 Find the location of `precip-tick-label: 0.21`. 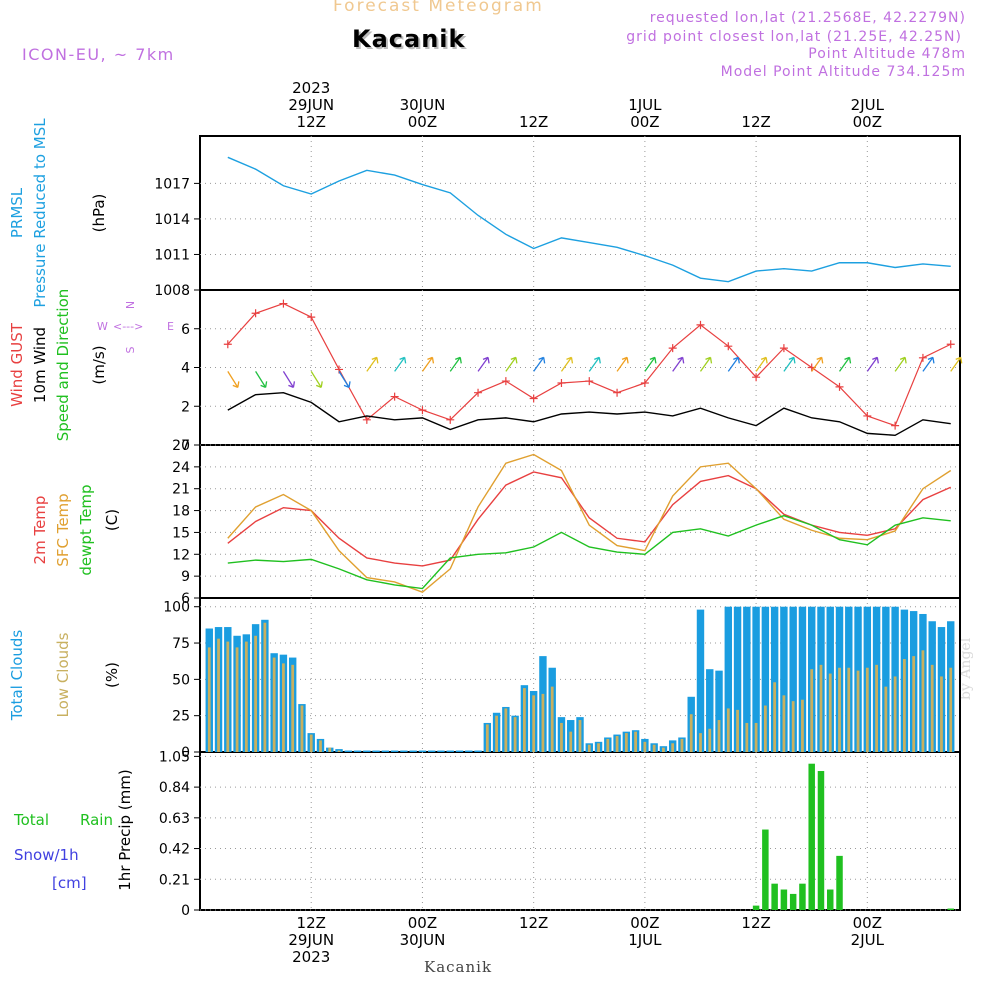

precip-tick-label: 0.21 is located at coordinates (174, 880).